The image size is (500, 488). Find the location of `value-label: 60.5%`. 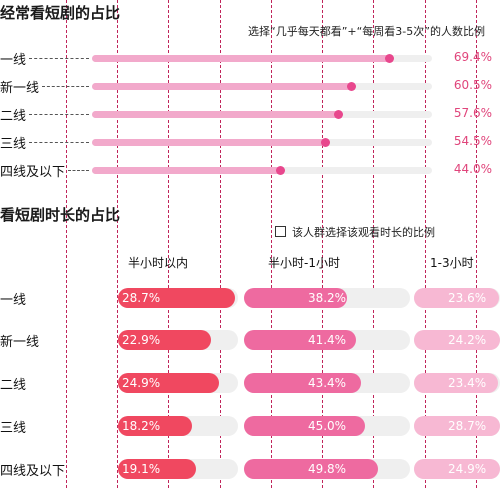

value-label: 60.5% is located at coordinates (472, 85).